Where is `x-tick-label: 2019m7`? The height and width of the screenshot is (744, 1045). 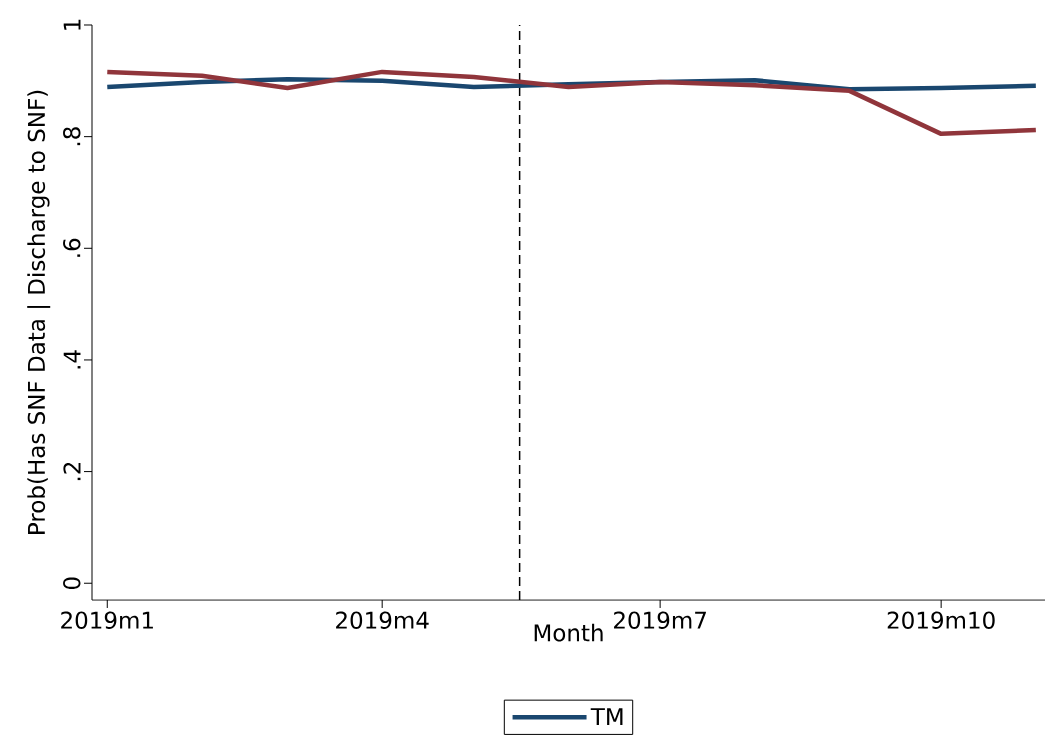
x-tick-label: 2019m7 is located at coordinates (660, 620).